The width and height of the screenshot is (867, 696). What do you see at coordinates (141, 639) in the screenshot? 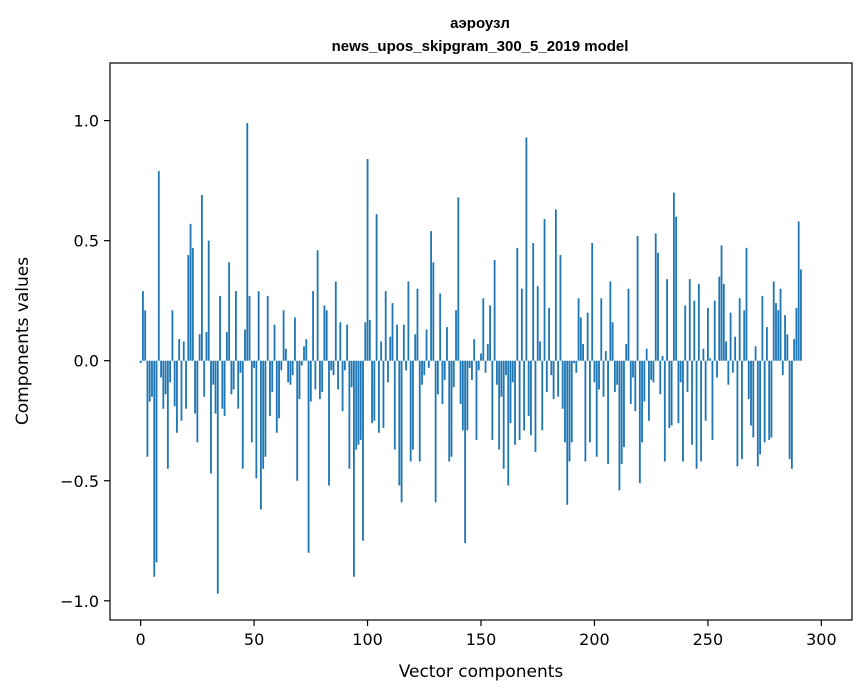
I see `x-tick-label: 0` at bounding box center [141, 639].